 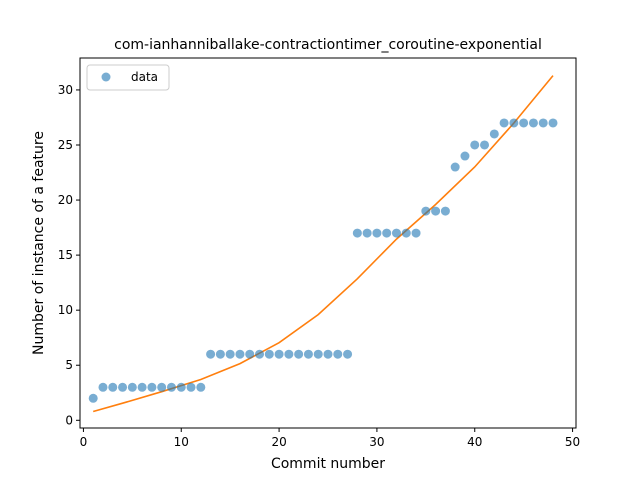 What do you see at coordinates (65, 310) in the screenshot?
I see `y-tick-label: 10` at bounding box center [65, 310].